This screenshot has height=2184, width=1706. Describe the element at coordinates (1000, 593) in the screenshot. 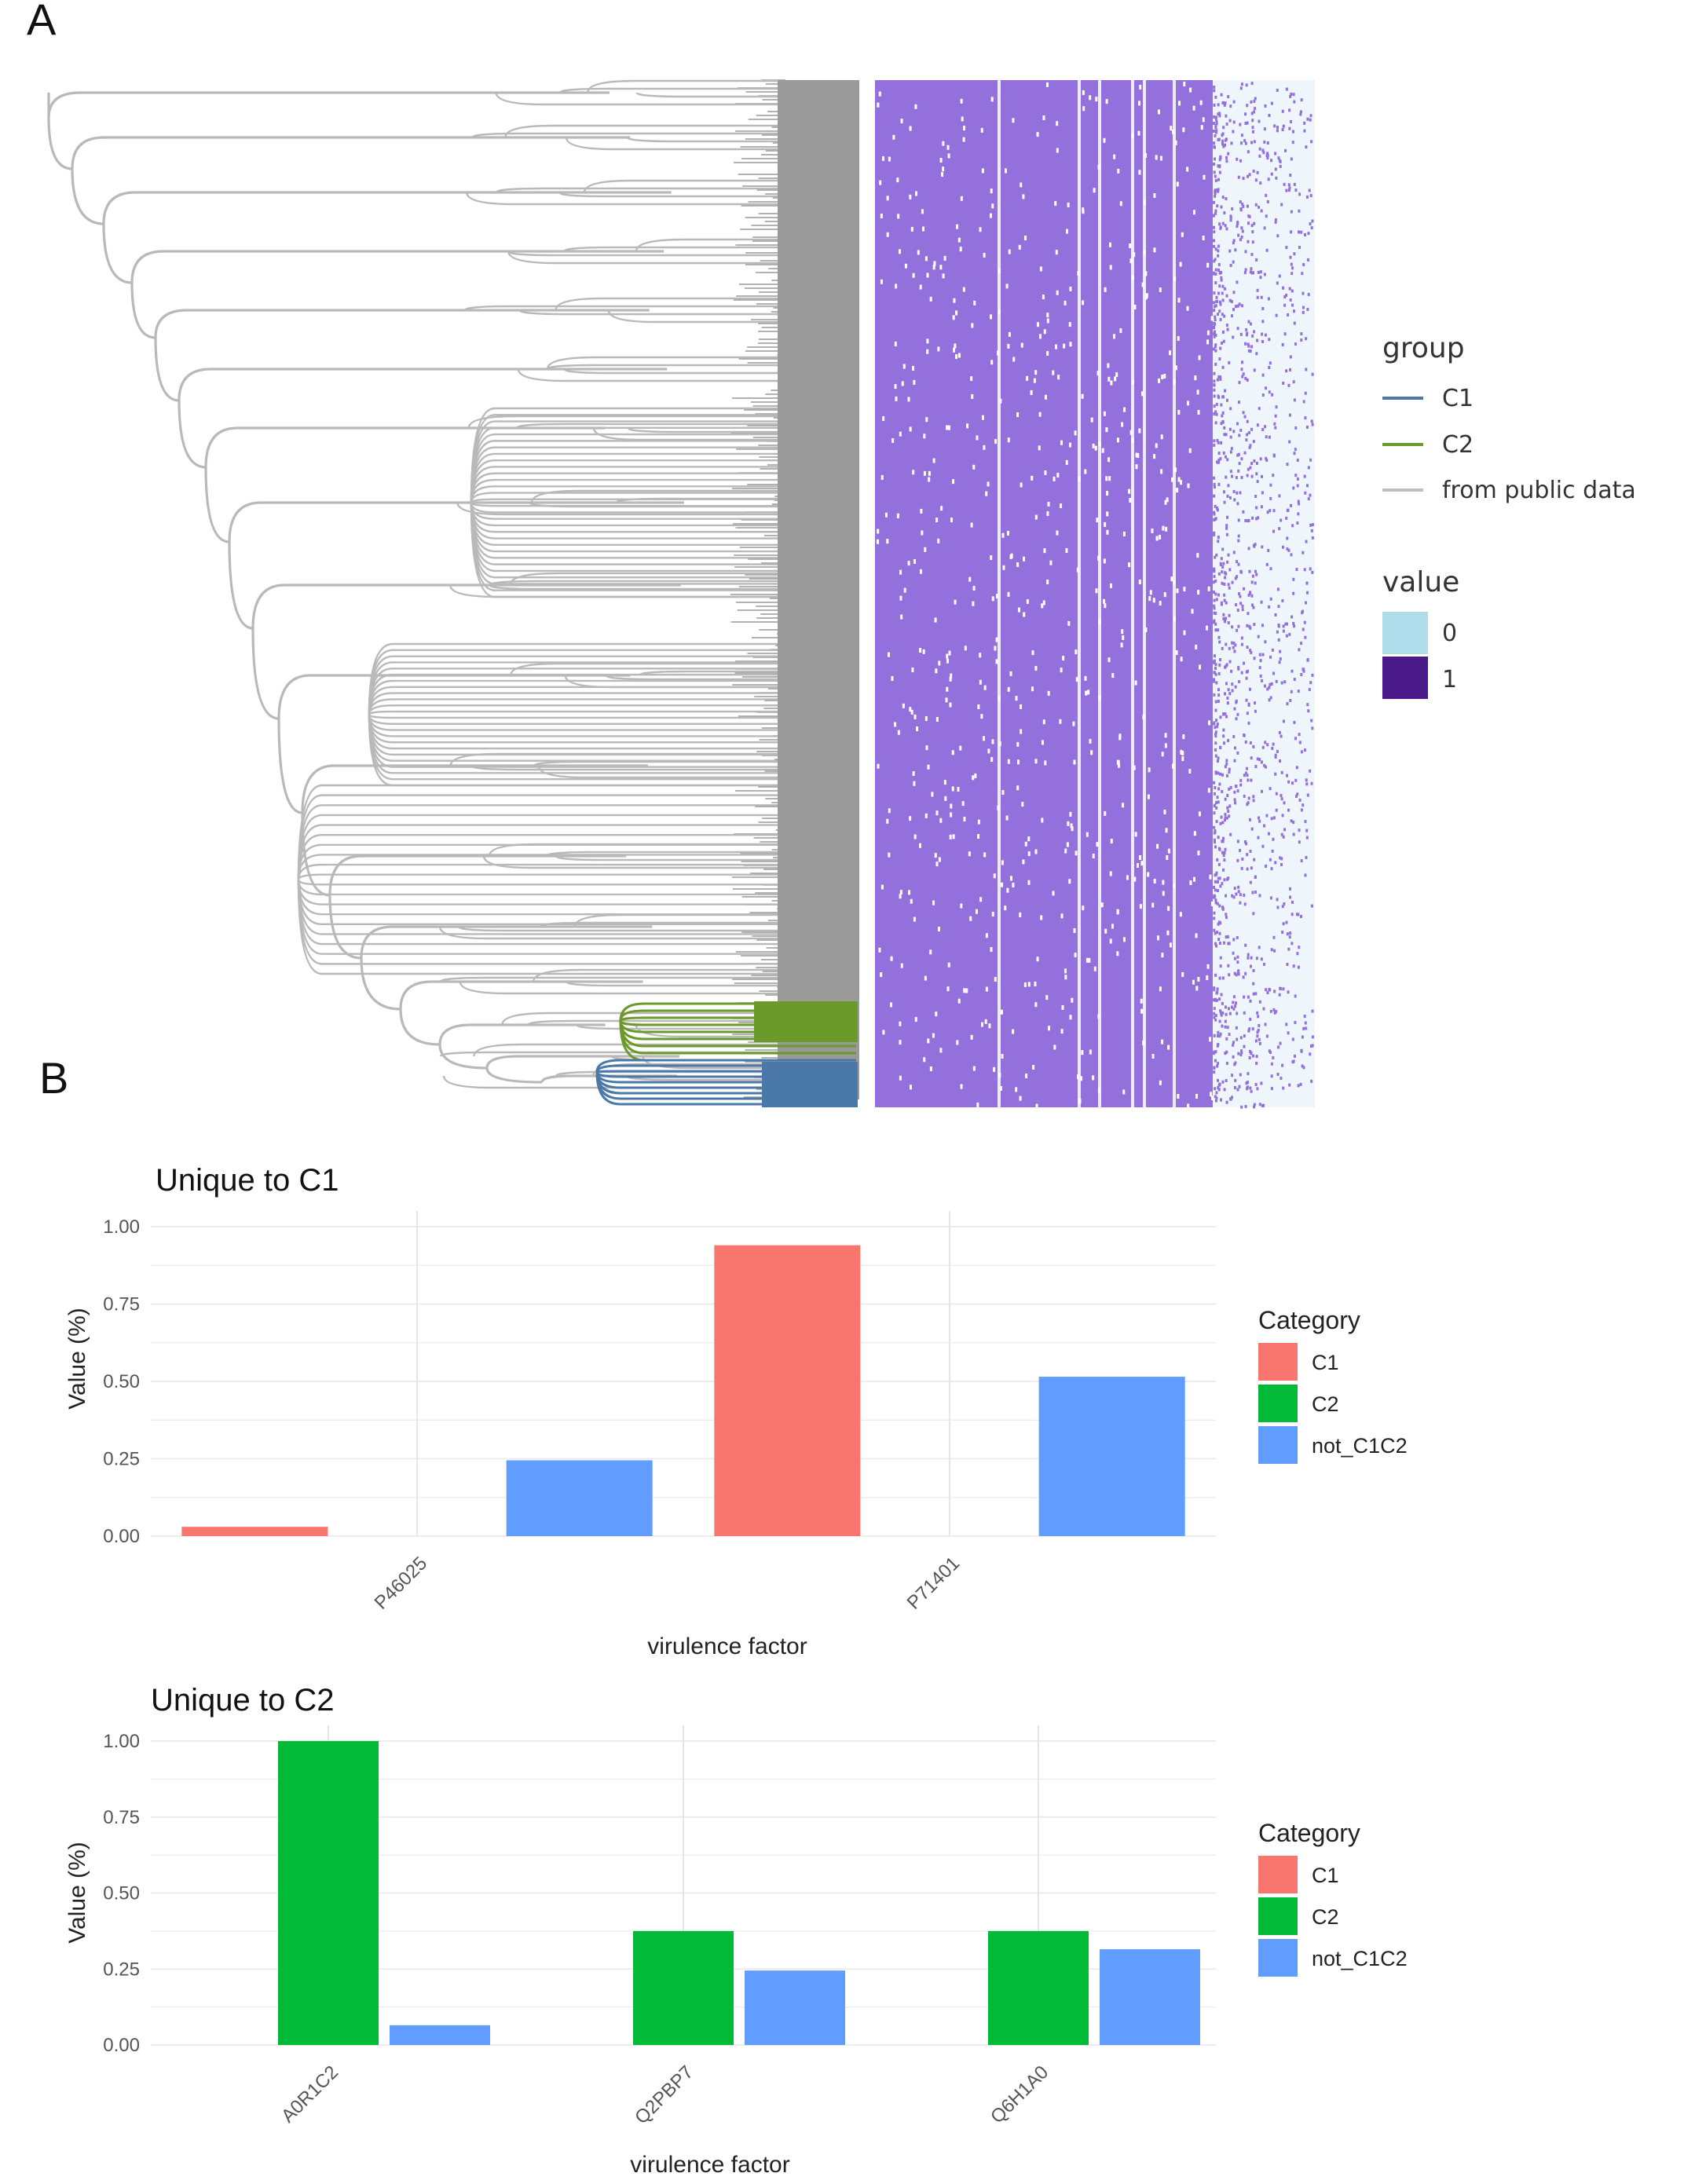

I see `heatmap-gap-column` at that location.